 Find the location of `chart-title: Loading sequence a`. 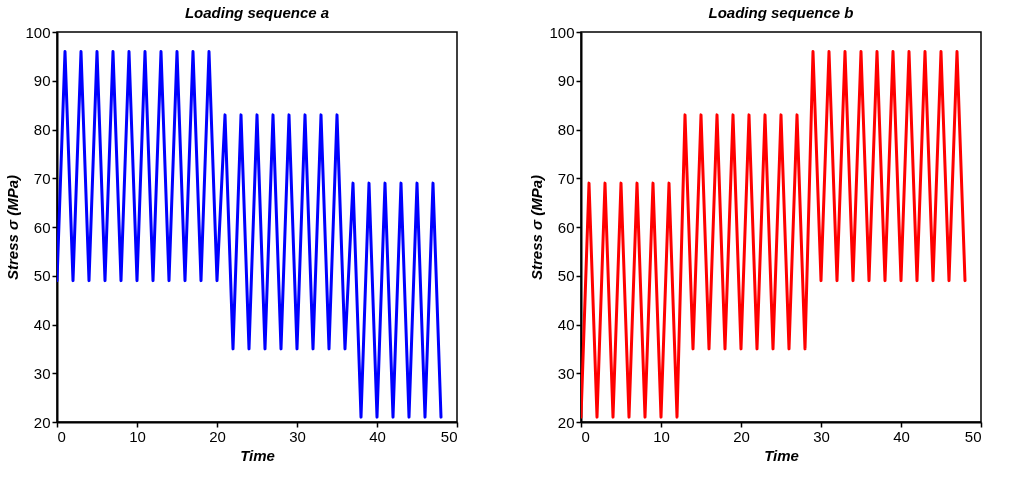

chart-title: Loading sequence a is located at coordinates (257, 12).